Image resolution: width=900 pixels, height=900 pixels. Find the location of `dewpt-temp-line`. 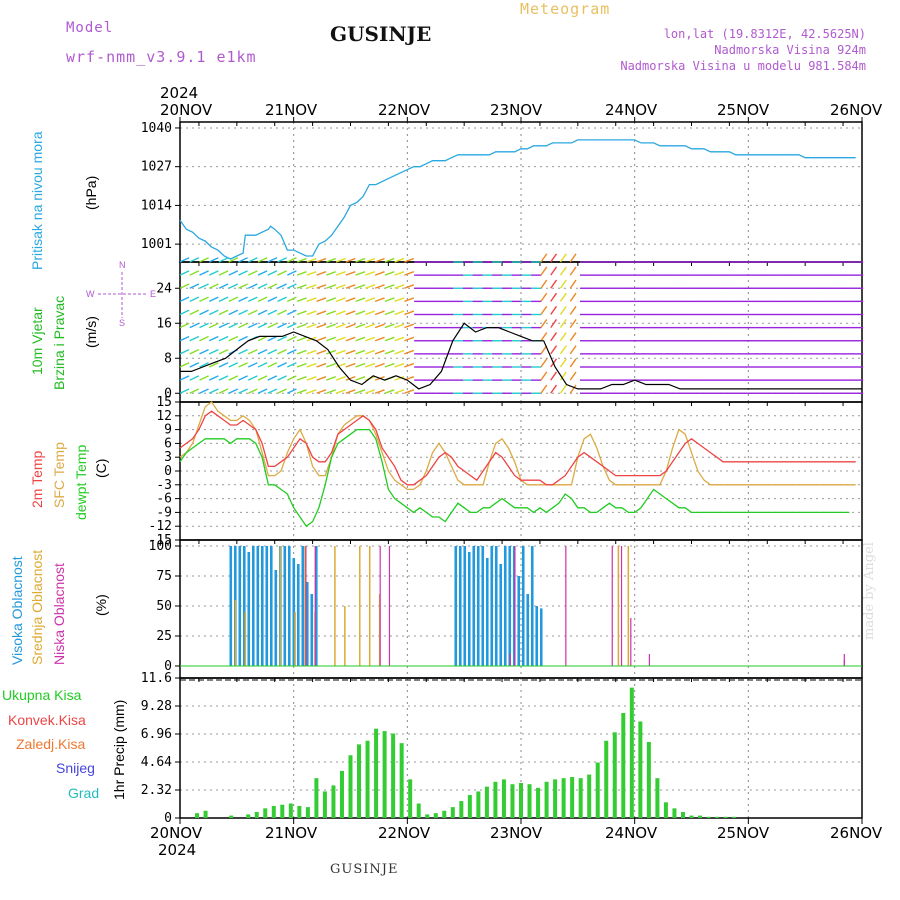

dewpt-temp-line is located at coordinates (514, 478).